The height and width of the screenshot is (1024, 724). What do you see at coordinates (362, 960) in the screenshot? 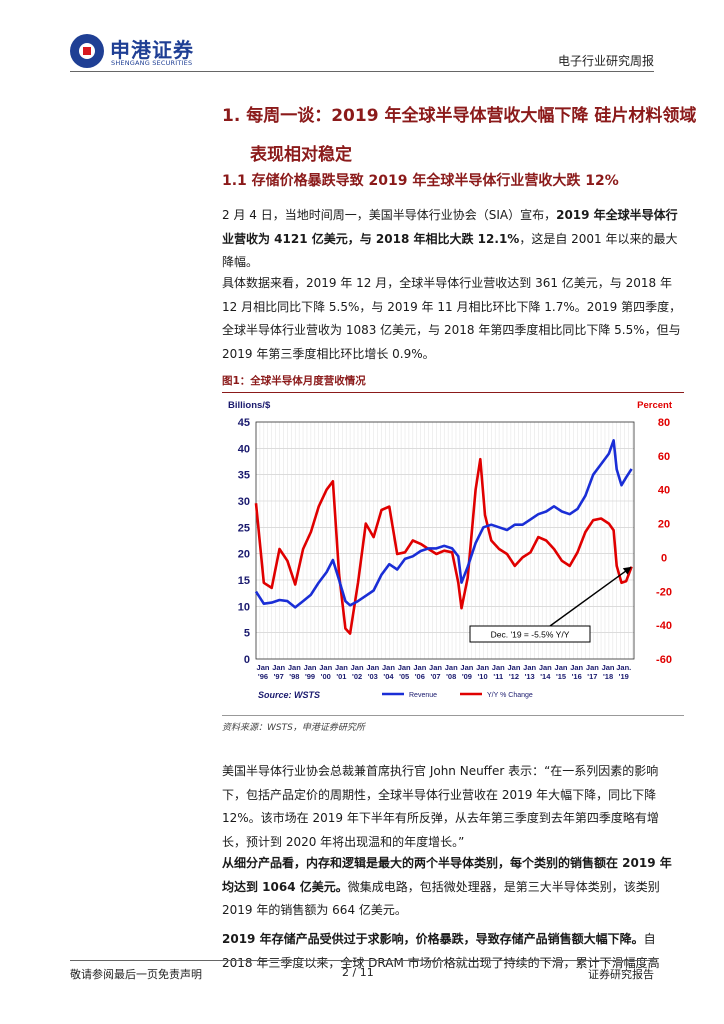
I see `footer-divider` at bounding box center [362, 960].